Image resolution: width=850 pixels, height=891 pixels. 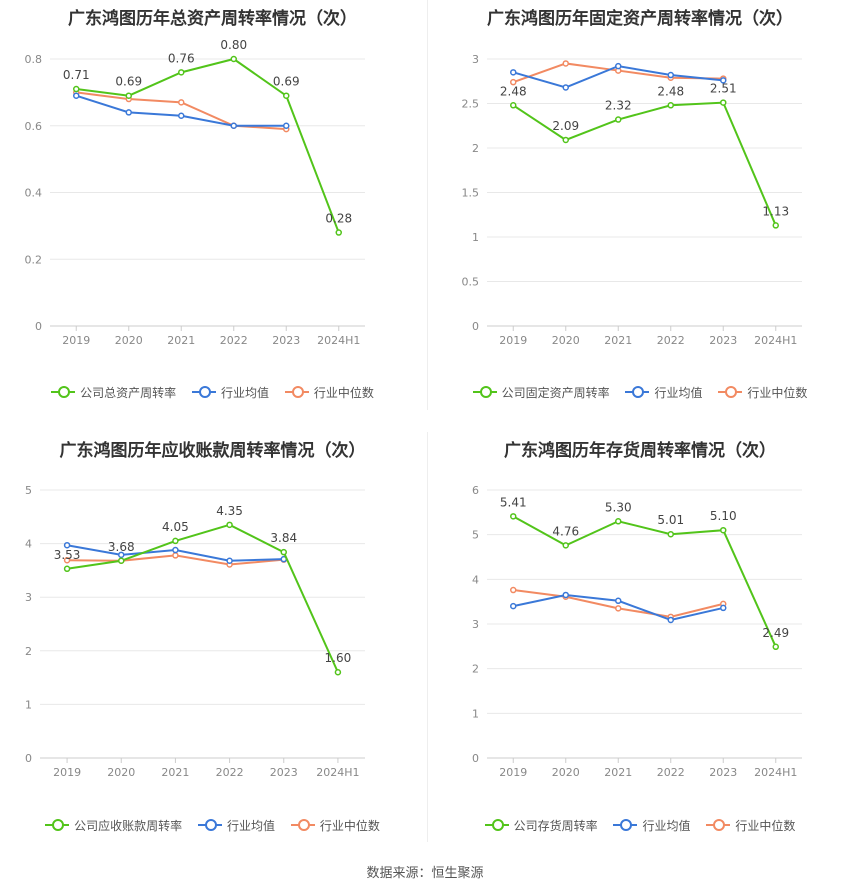 I want to click on data-label: 2.51, so click(x=723, y=89).